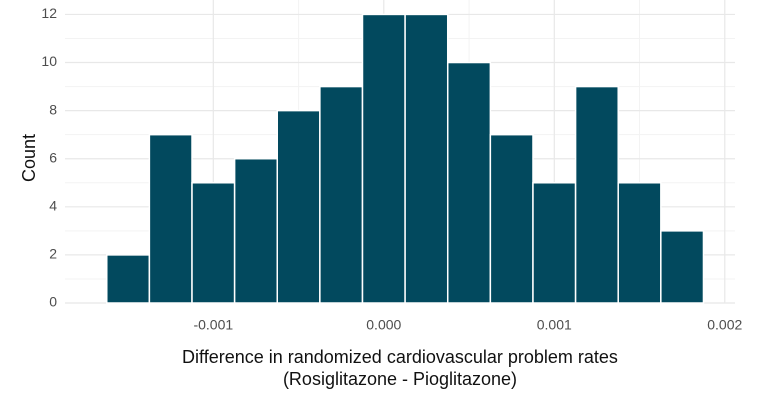 The height and width of the screenshot is (402, 762). Describe the element at coordinates (724, 325) in the screenshot. I see `x-tick-label: 0.002` at that location.